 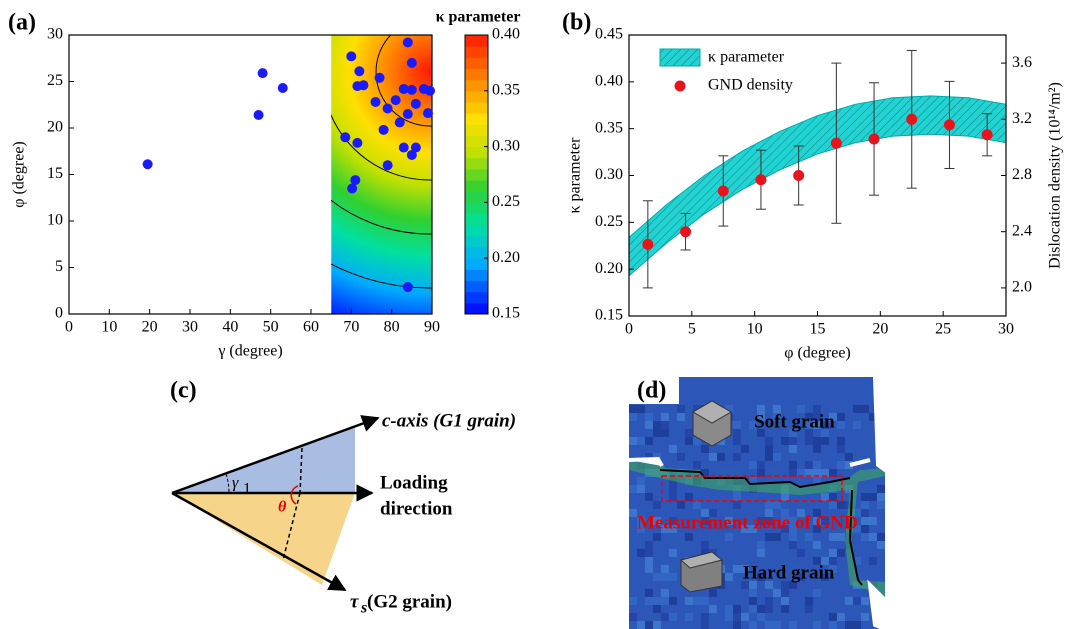 What do you see at coordinates (1022, 118) in the screenshot?
I see `y2-tick-label: 3.2` at bounding box center [1022, 118].